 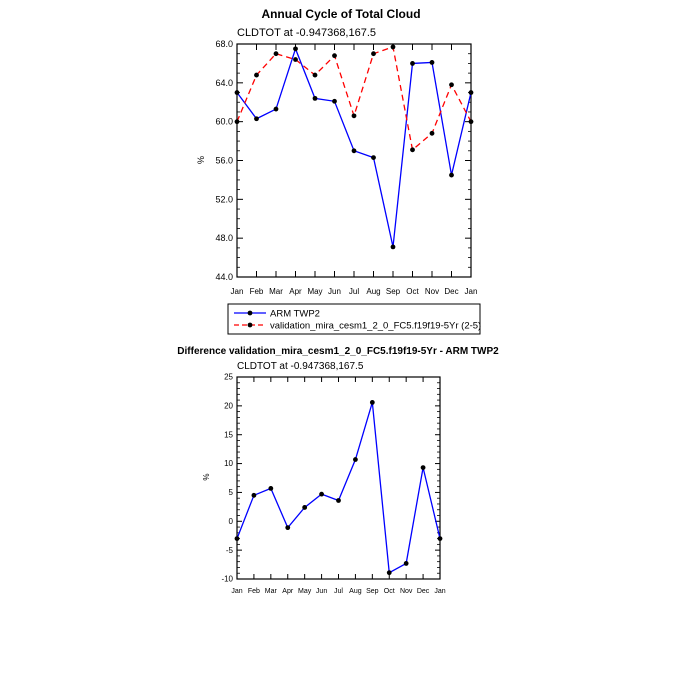 I want to click on chart2-xtick-label: Feb, so click(x=254, y=591).